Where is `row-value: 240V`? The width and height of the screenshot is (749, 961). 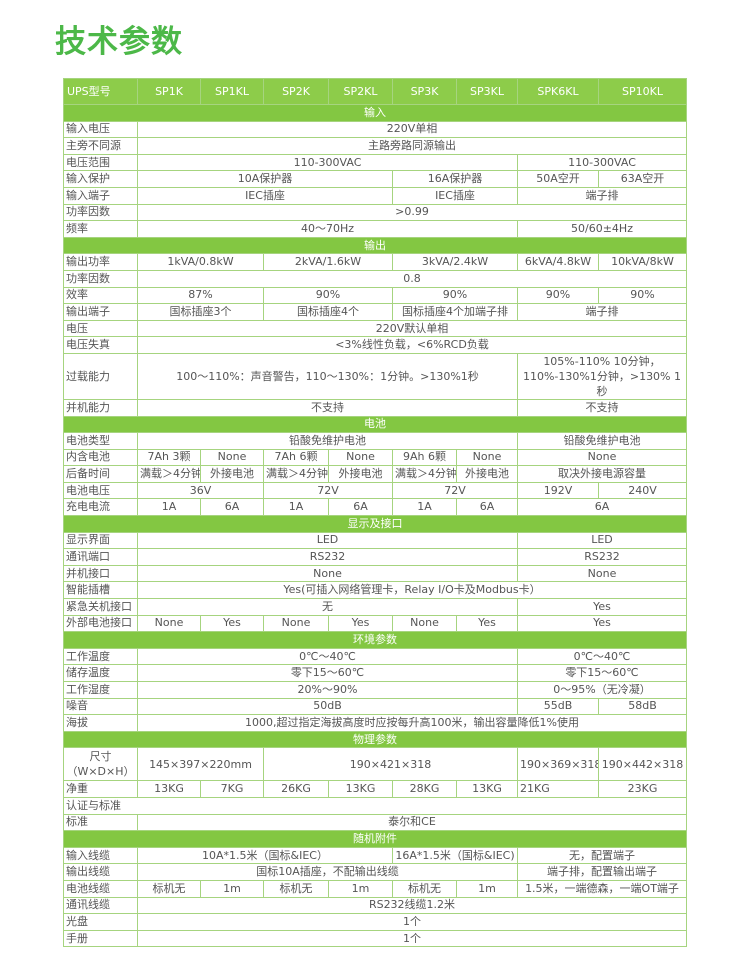 row-value: 240V is located at coordinates (642, 490).